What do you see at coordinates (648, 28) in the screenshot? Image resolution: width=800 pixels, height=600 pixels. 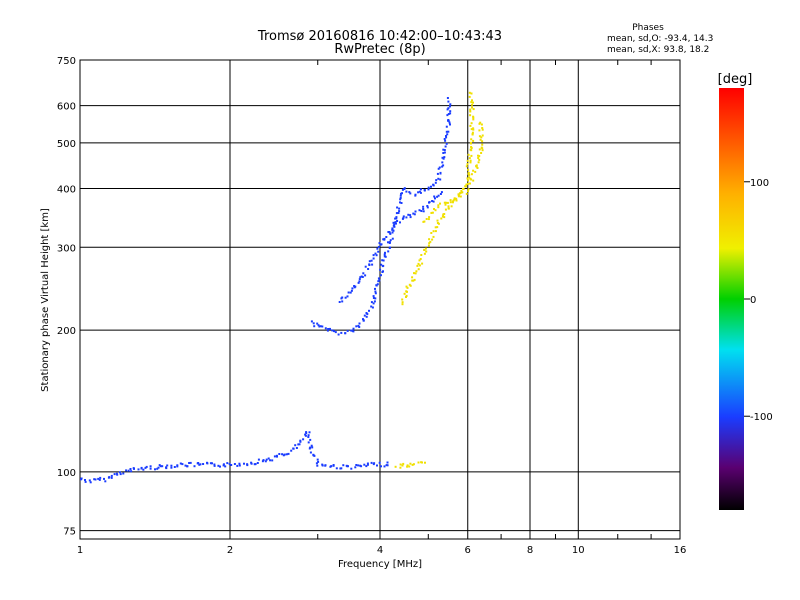 I see `stats-heading: Phases` at bounding box center [648, 28].